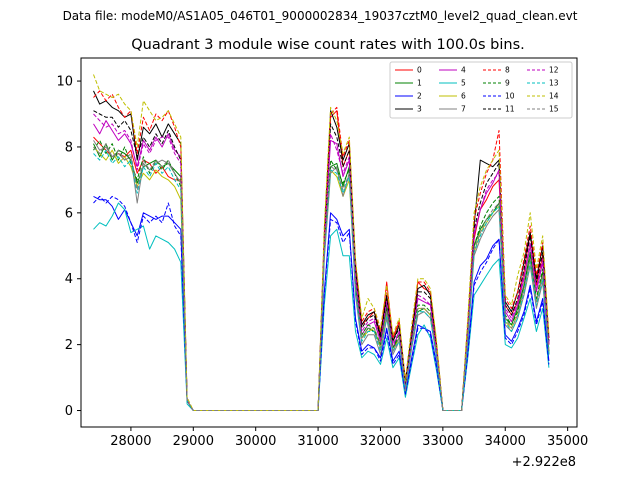  What do you see at coordinates (69, 411) in the screenshot?
I see `y-tick-label: 0` at bounding box center [69, 411].